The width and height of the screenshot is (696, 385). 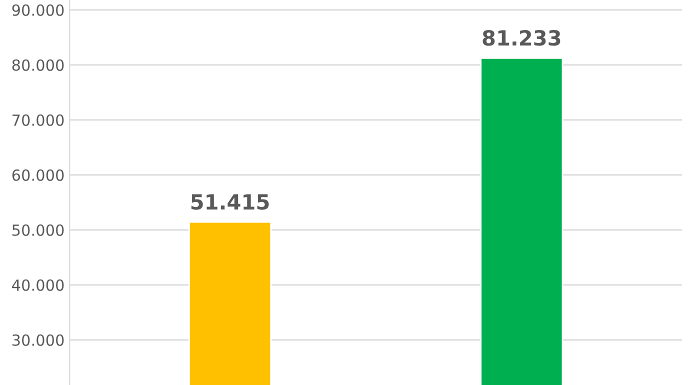 What do you see at coordinates (38, 285) in the screenshot?
I see `y-tick-label: 40.000` at bounding box center [38, 285].